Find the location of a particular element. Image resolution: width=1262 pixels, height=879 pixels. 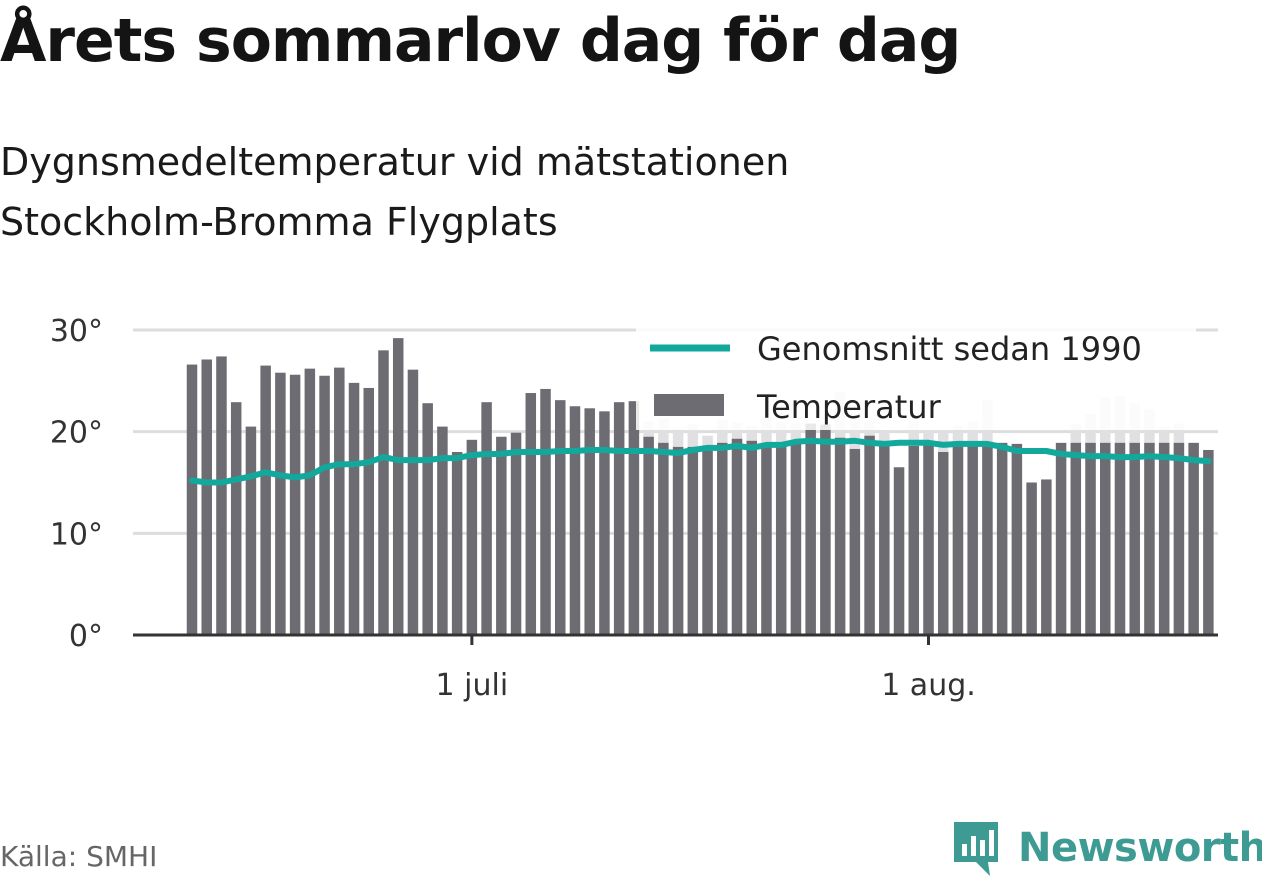

y-tick-label: 0° is located at coordinates (86, 636).